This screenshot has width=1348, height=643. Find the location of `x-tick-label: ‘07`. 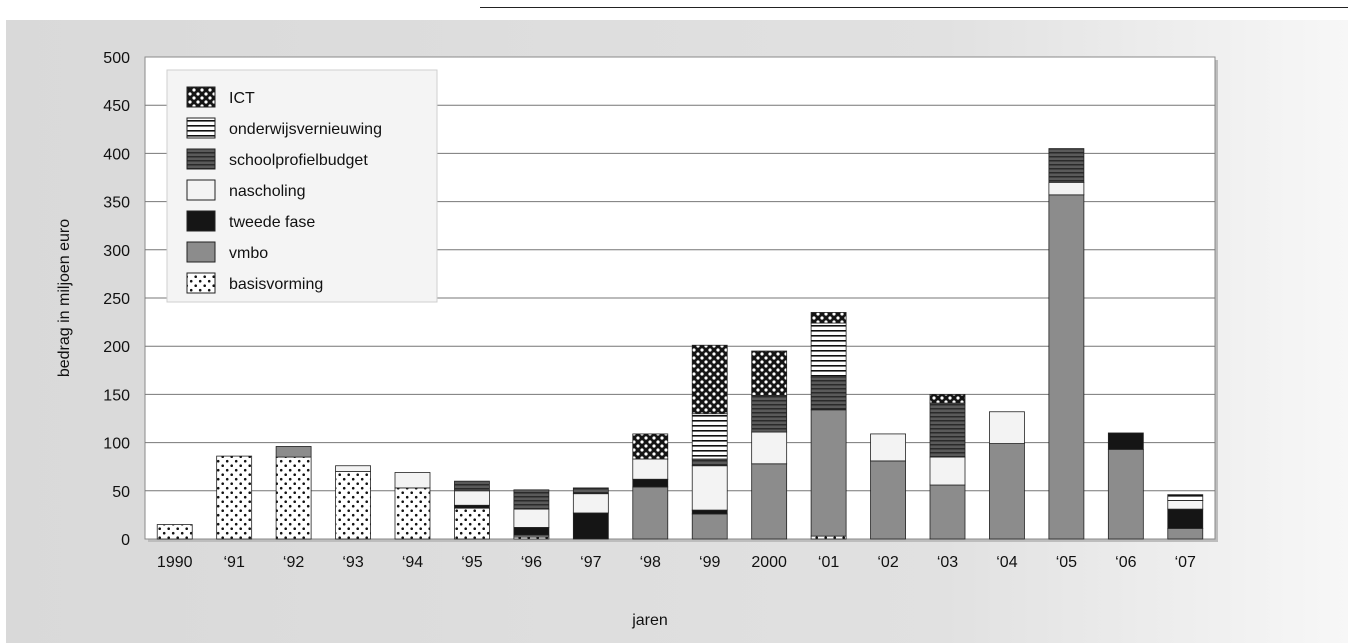

x-tick-label: ‘07 is located at coordinates (1185, 562).